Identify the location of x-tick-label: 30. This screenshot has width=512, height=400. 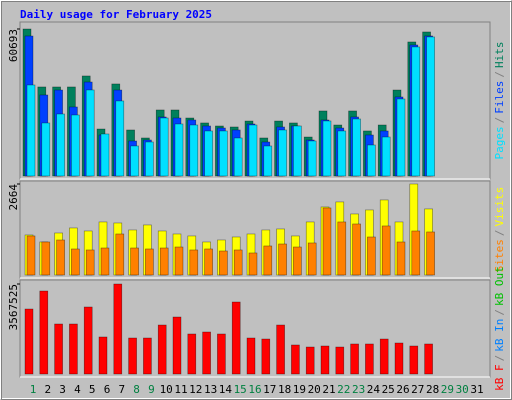
(462, 389).